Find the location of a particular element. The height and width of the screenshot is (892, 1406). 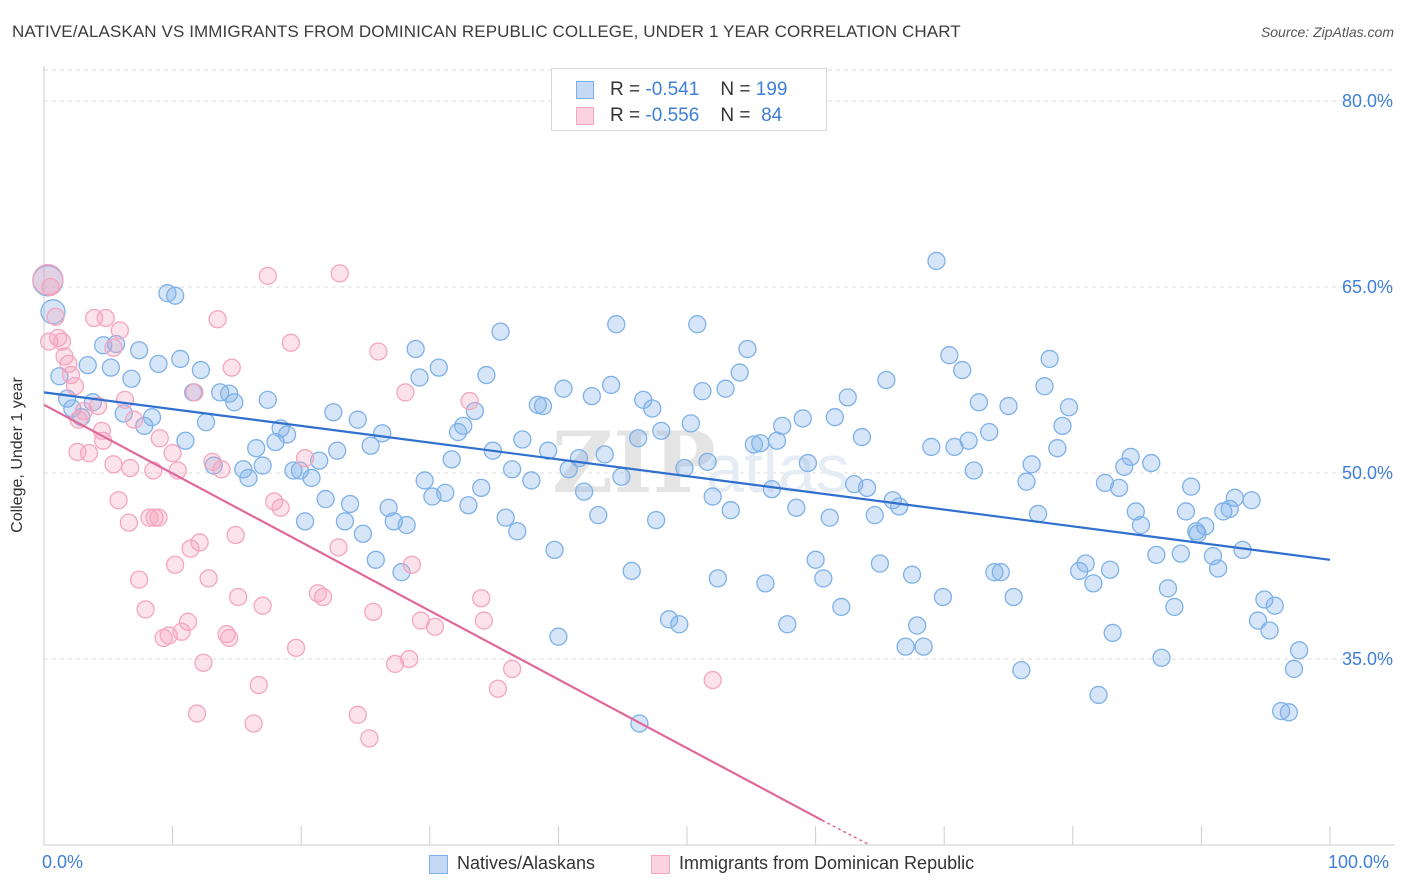

y-axis-label: College, Under 1 year is located at coordinates (17, 455).